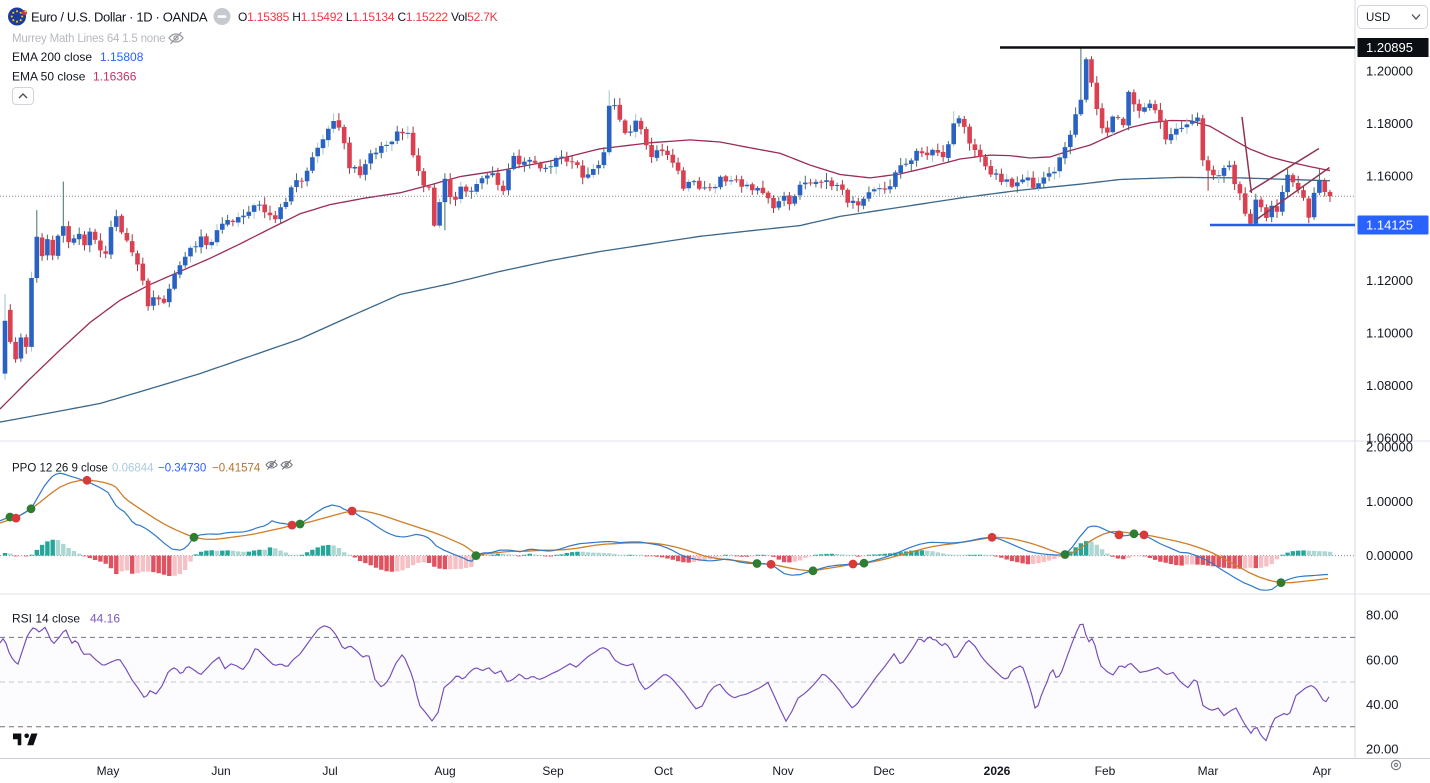  What do you see at coordinates (122, 57) in the screenshot?
I see `svg-text: 1.15808` at bounding box center [122, 57].